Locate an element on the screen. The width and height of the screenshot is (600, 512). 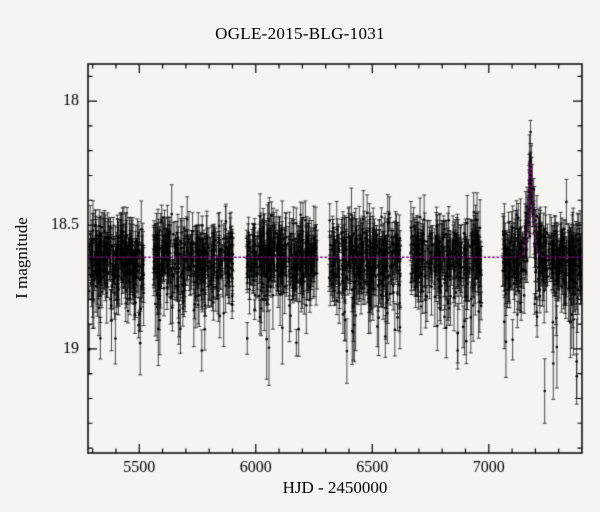
x-axis-label: HJD - 2450000 is located at coordinates (335, 487).